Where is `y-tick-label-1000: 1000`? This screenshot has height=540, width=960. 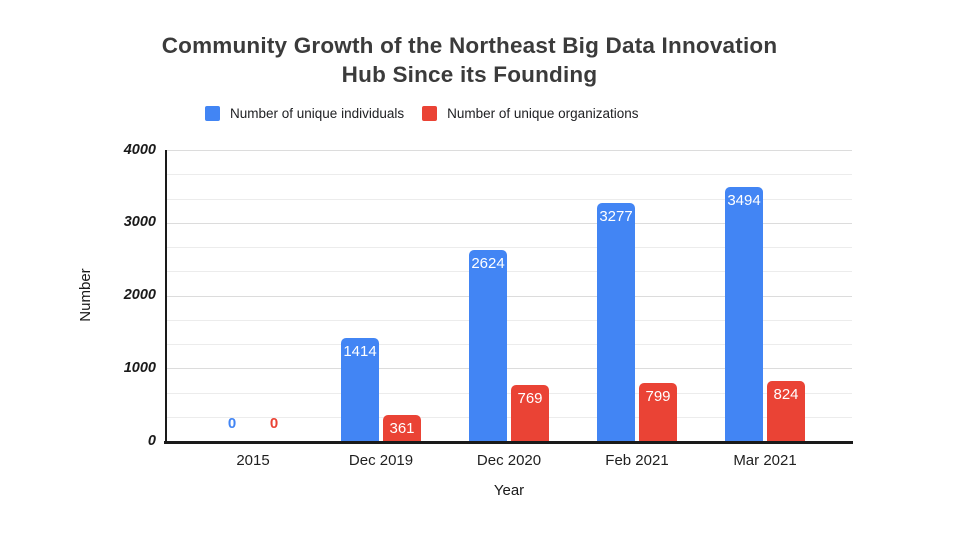
y-tick-label-1000: 1000 is located at coordinates (139, 367).